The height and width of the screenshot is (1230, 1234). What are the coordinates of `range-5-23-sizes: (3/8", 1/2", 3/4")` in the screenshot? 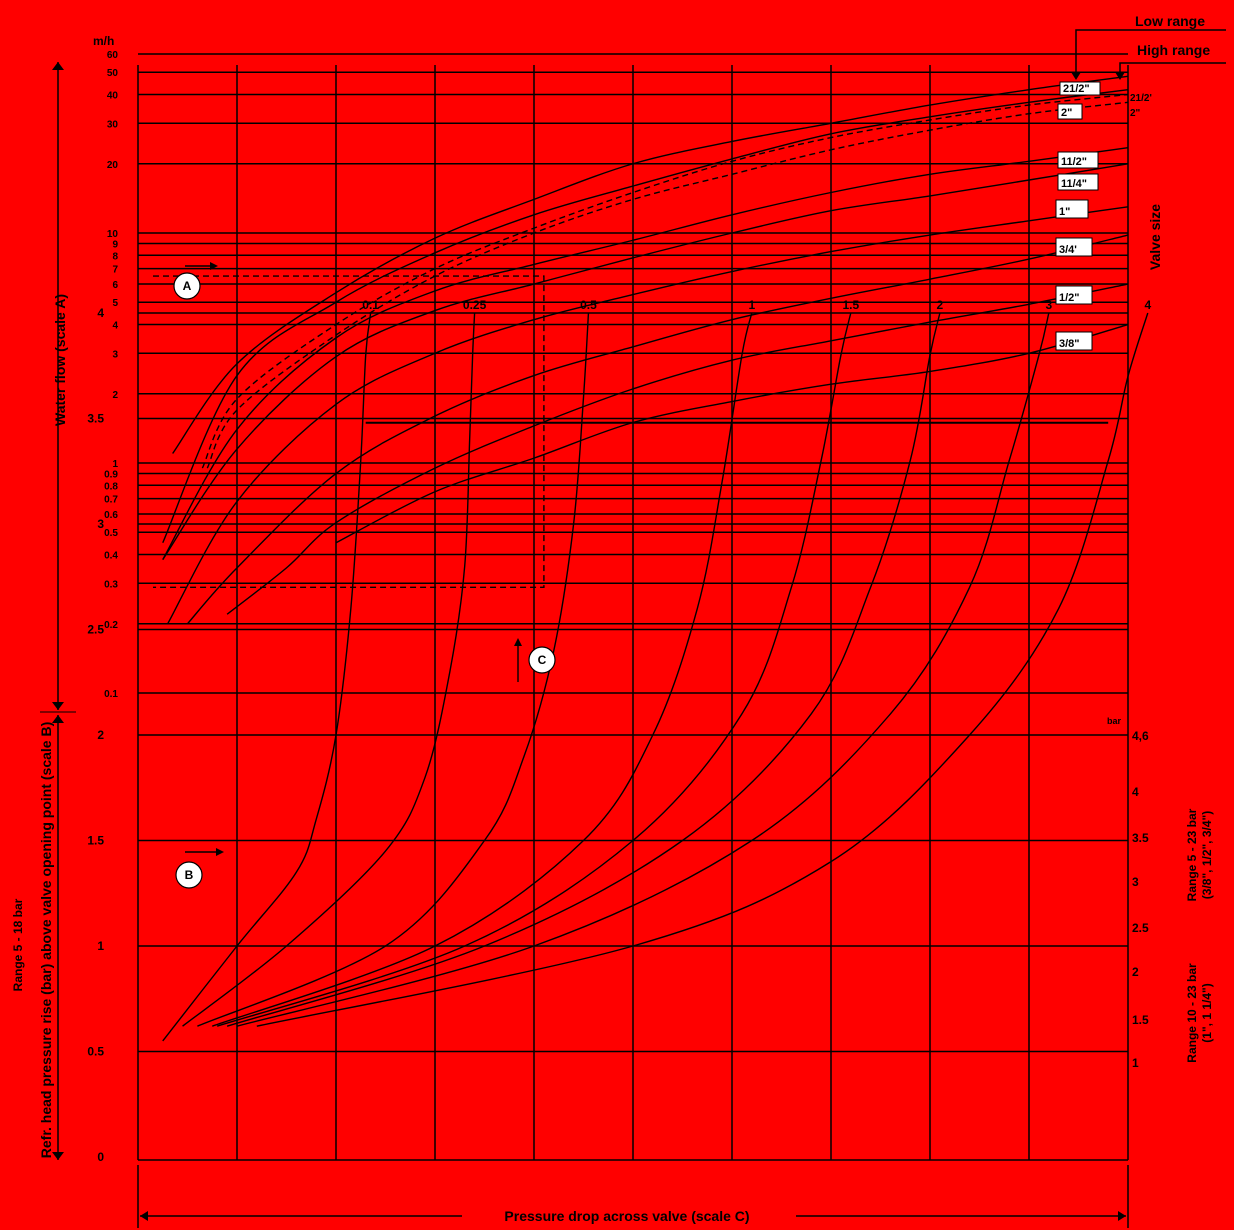 It's located at (1207, 855).